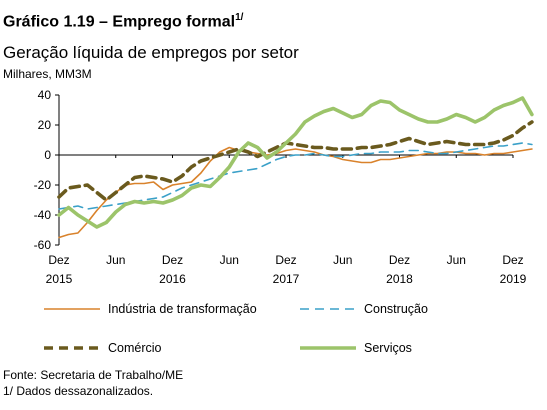  I want to click on title-footnote-marker: 1/, so click(239, 17).